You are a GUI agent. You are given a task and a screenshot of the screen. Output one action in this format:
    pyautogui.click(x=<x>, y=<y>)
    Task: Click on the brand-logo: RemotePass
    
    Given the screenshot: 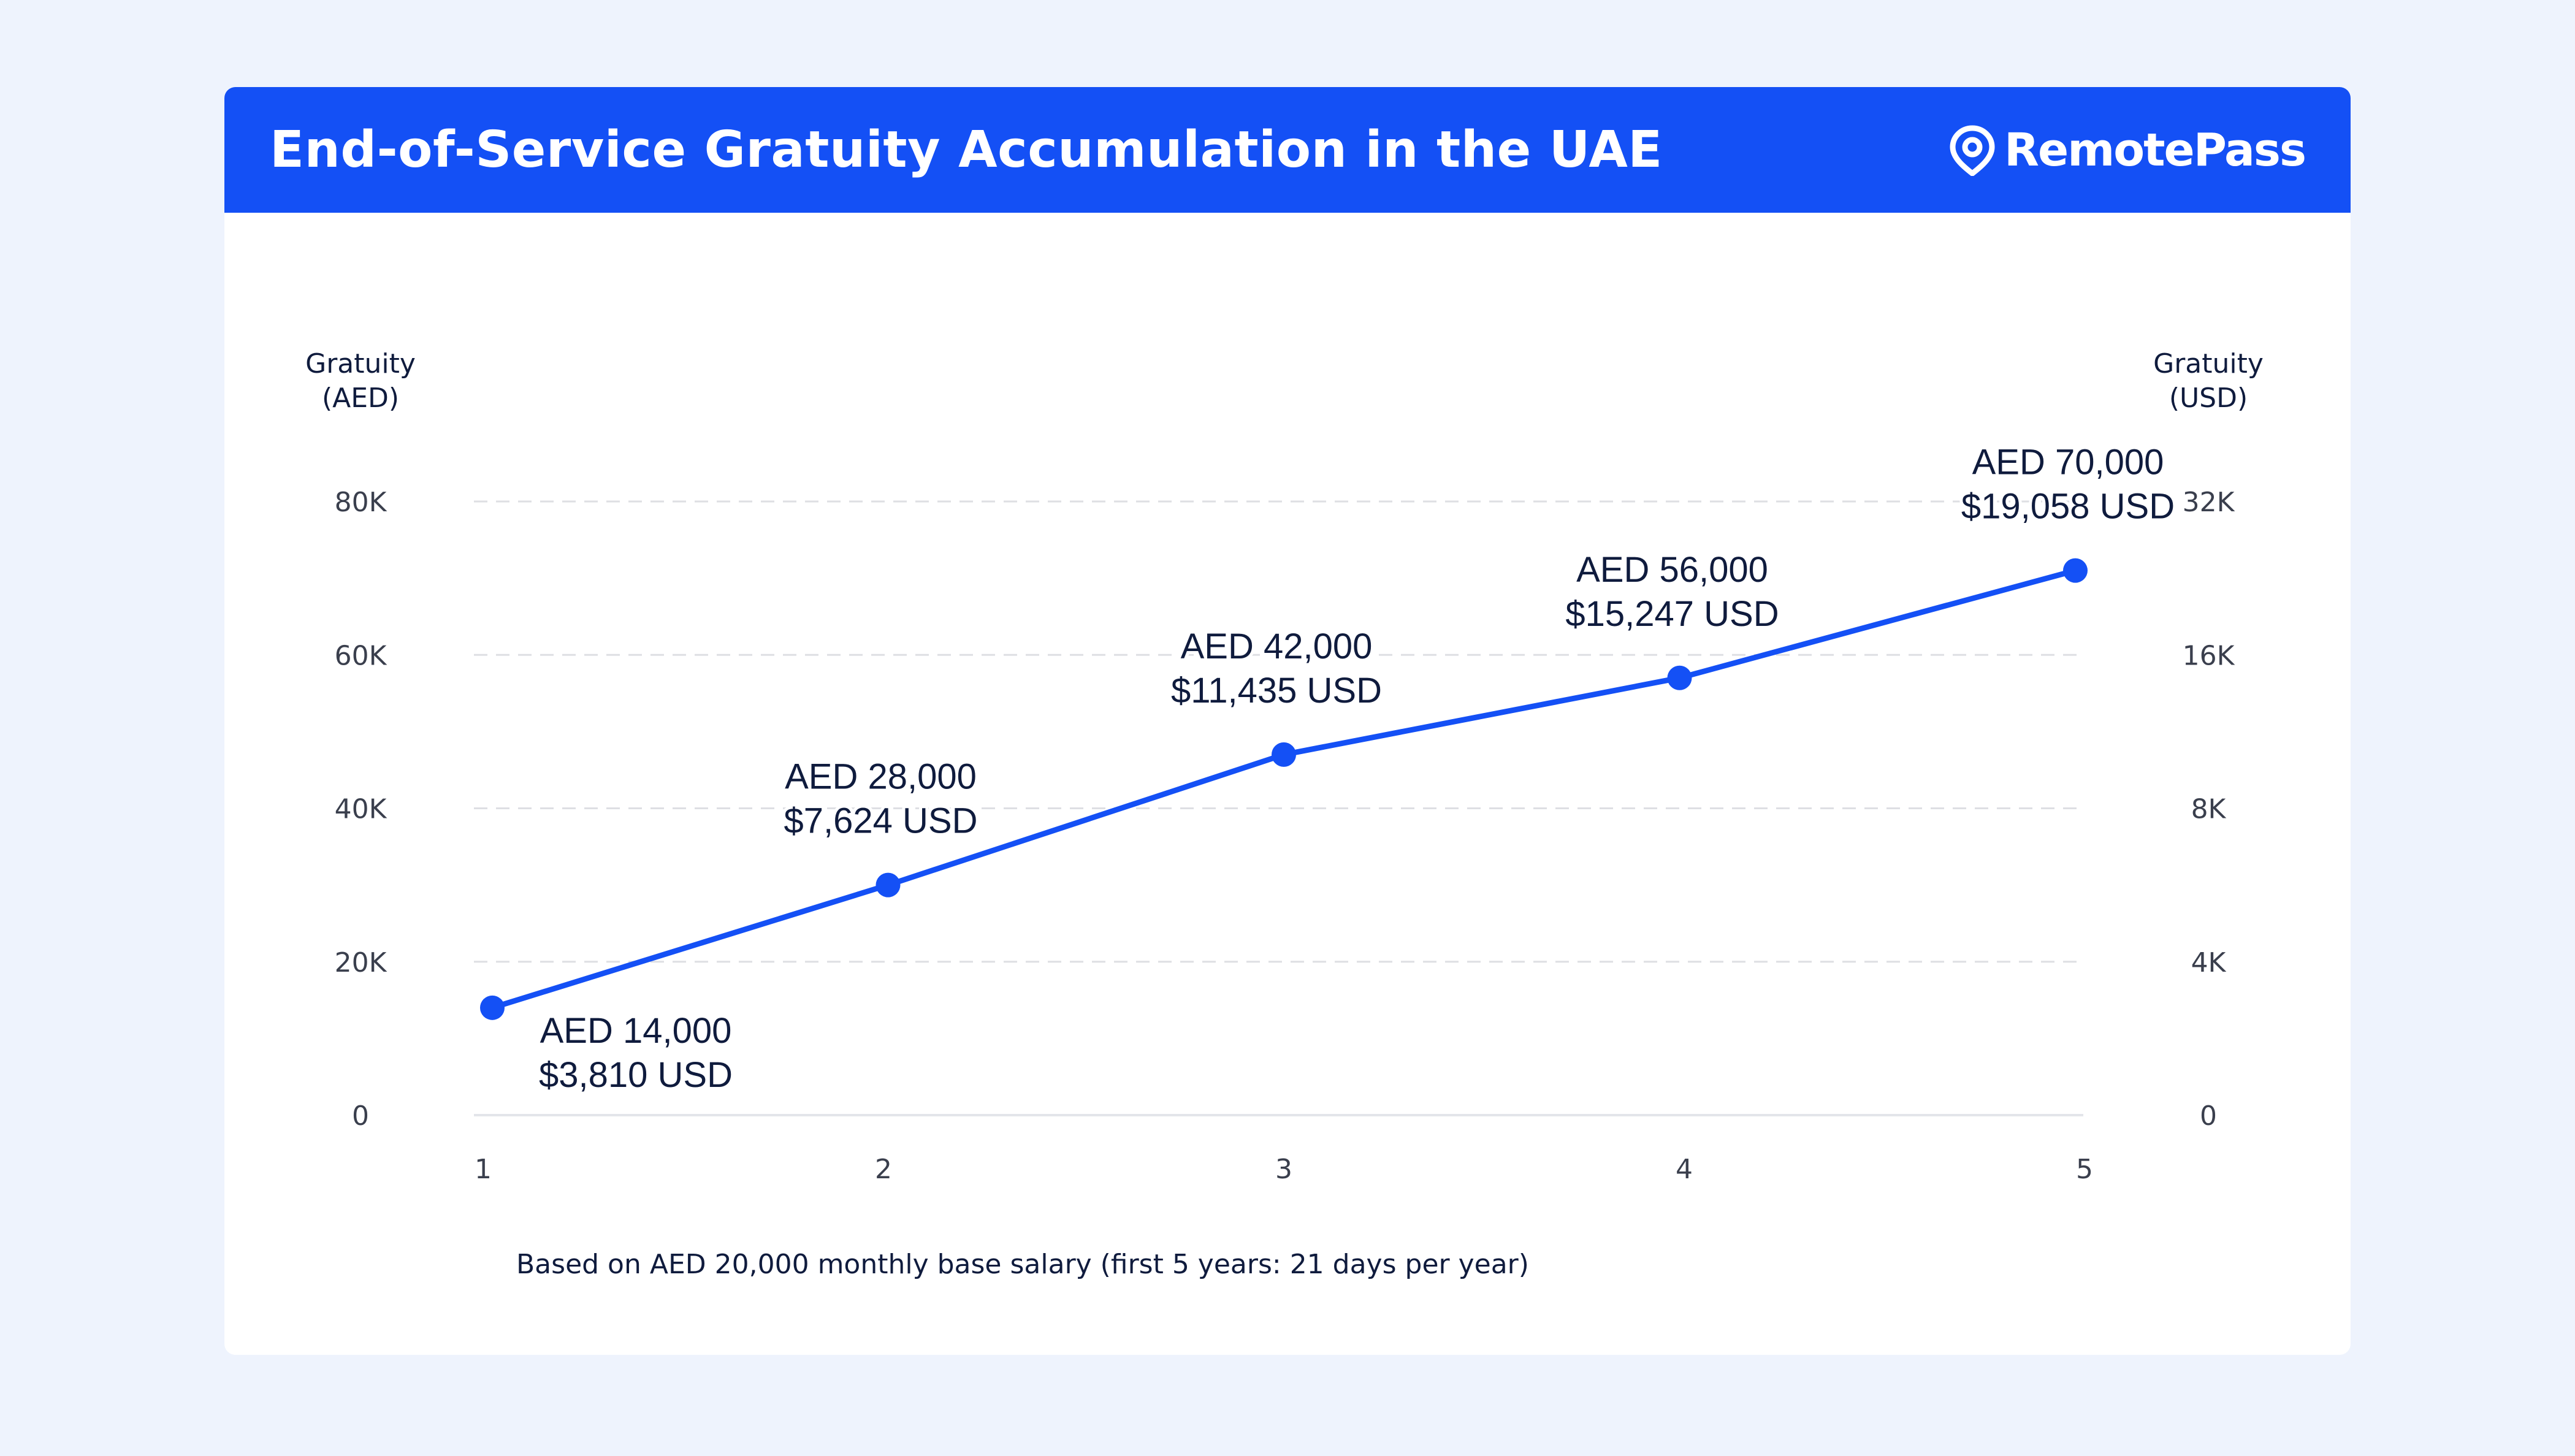 What is the action you would take?
    pyautogui.click(x=2126, y=150)
    